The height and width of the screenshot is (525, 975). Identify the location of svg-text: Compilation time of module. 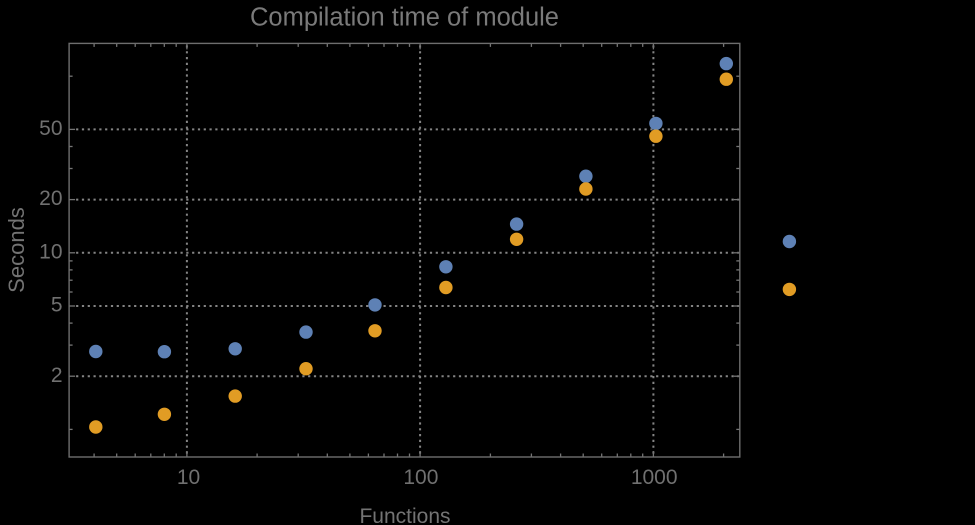
(404, 17).